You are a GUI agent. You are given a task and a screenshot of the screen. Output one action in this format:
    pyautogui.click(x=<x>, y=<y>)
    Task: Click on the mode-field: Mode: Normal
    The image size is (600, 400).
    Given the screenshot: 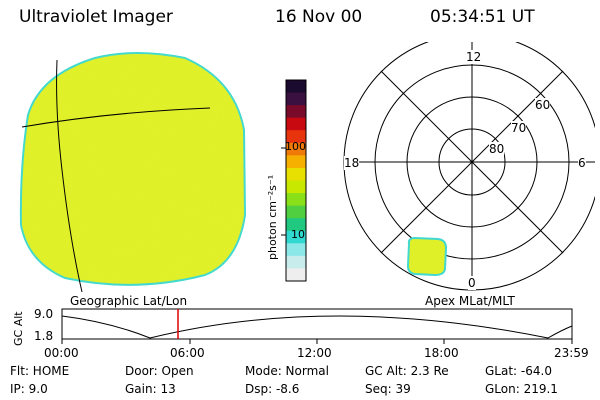 What is the action you would take?
    pyautogui.click(x=287, y=371)
    